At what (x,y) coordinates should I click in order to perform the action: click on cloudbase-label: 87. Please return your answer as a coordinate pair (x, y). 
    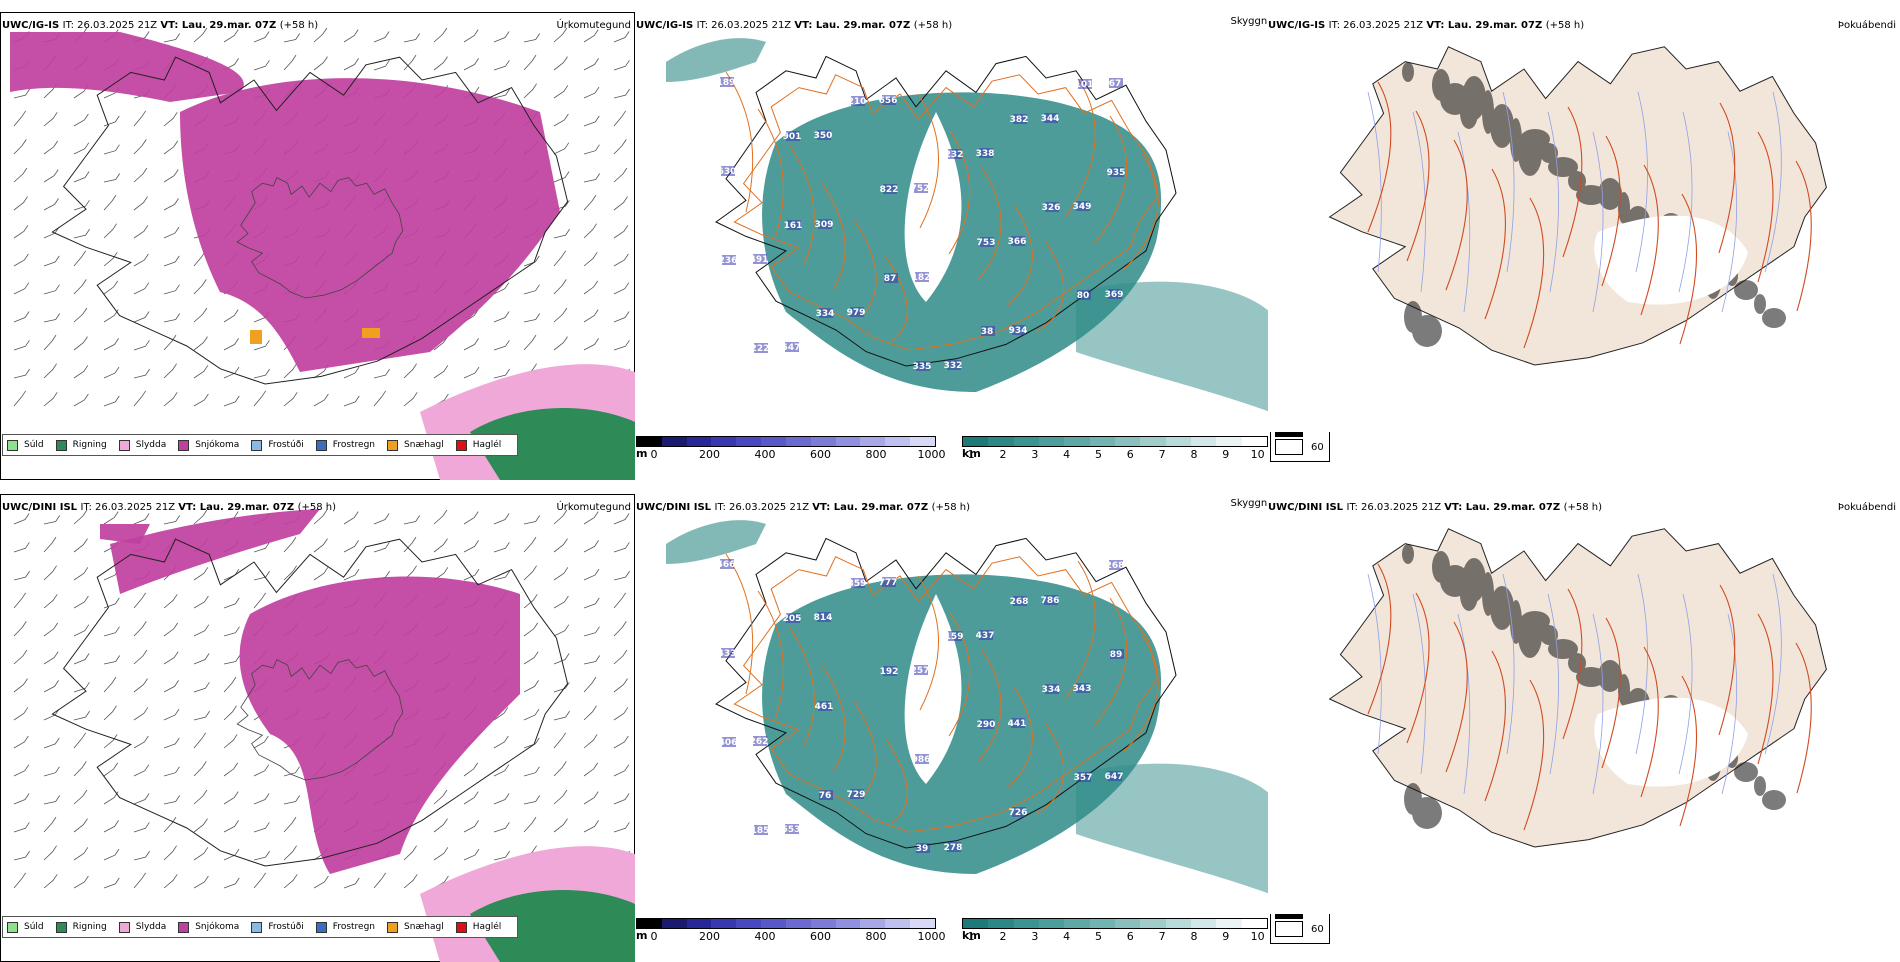
    Looking at the image, I should click on (890, 279).